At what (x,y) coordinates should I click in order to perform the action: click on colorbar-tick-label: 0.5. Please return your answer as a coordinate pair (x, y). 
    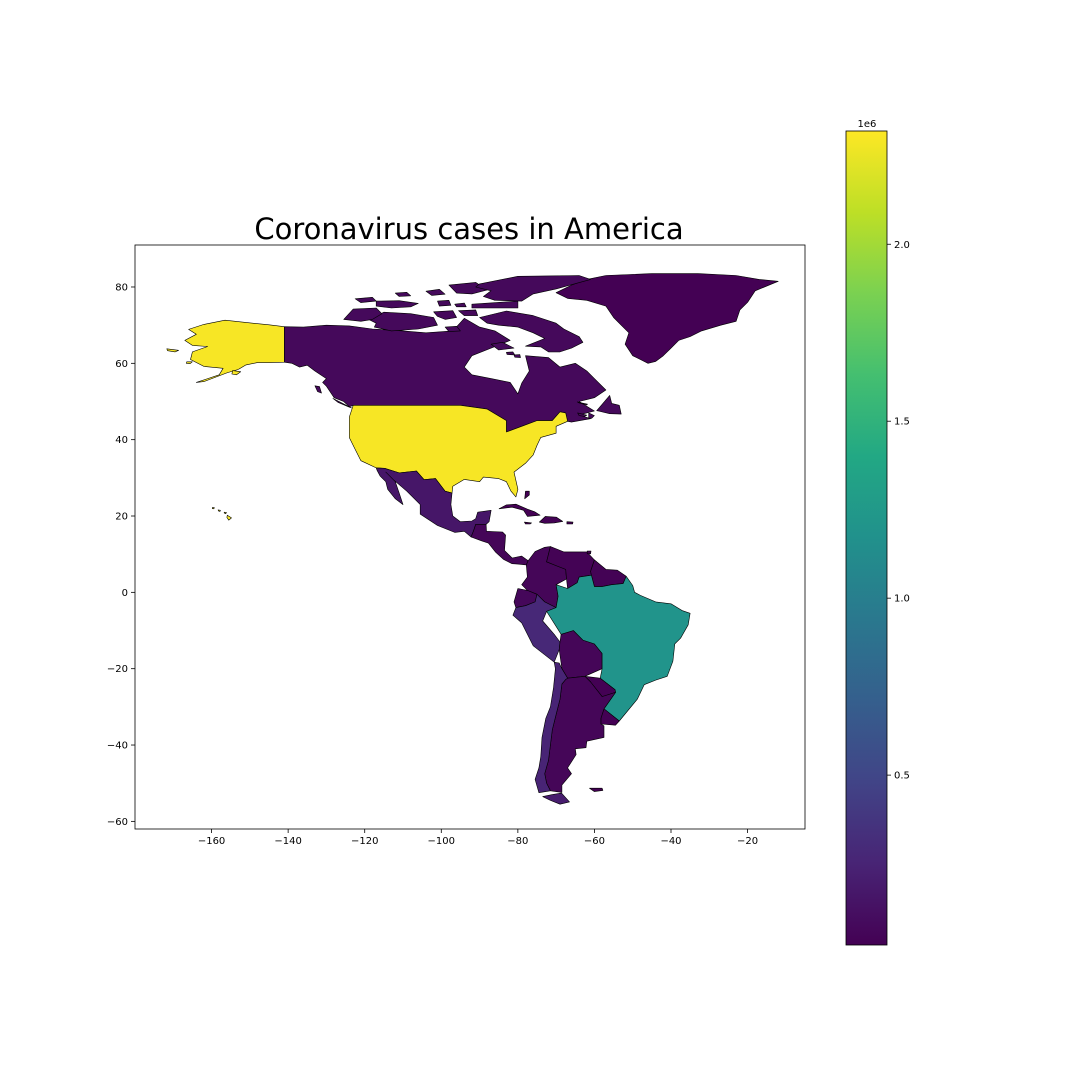
    Looking at the image, I should click on (902, 776).